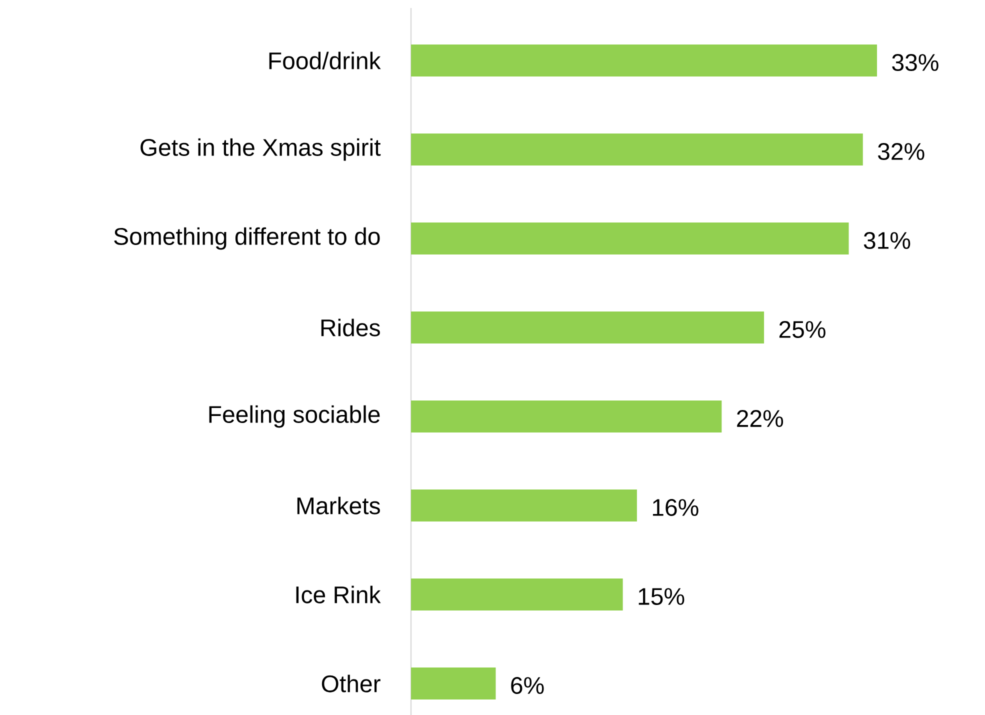 The width and height of the screenshot is (985, 715). I want to click on data-label: 31%, so click(887, 241).